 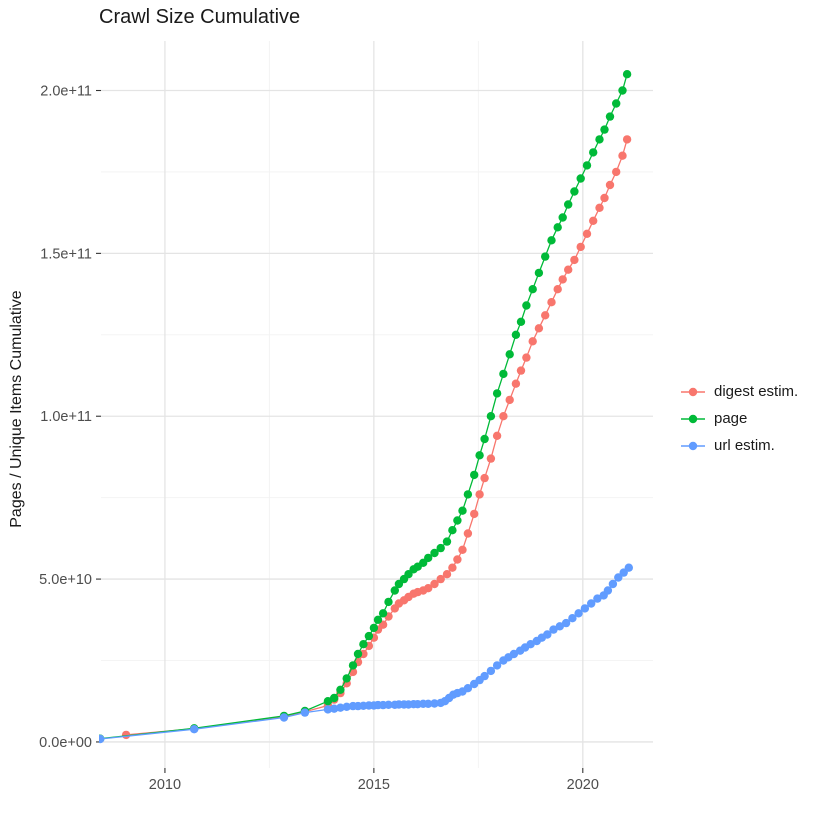 What do you see at coordinates (366, 653) in the screenshot?
I see `series-url-estim` at bounding box center [366, 653].